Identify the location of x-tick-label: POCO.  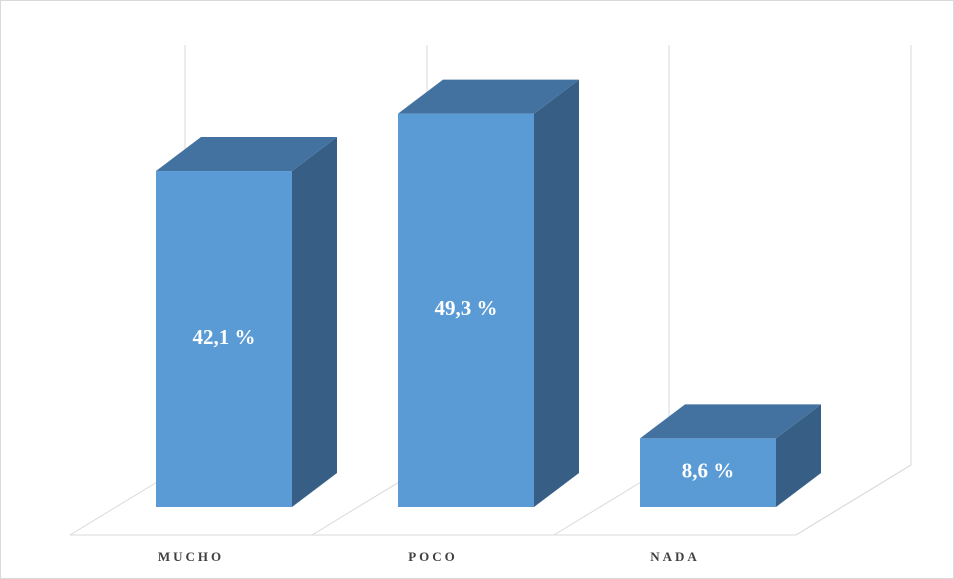
(433, 556).